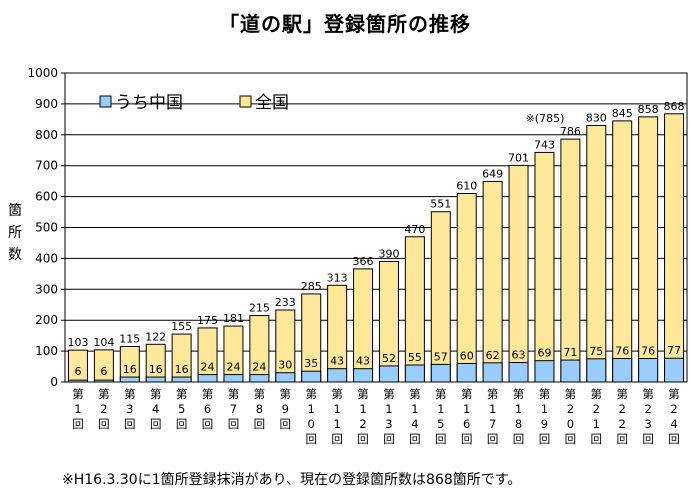  Describe the element at coordinates (259, 409) in the screenshot. I see `x-tick-label: 8` at that location.